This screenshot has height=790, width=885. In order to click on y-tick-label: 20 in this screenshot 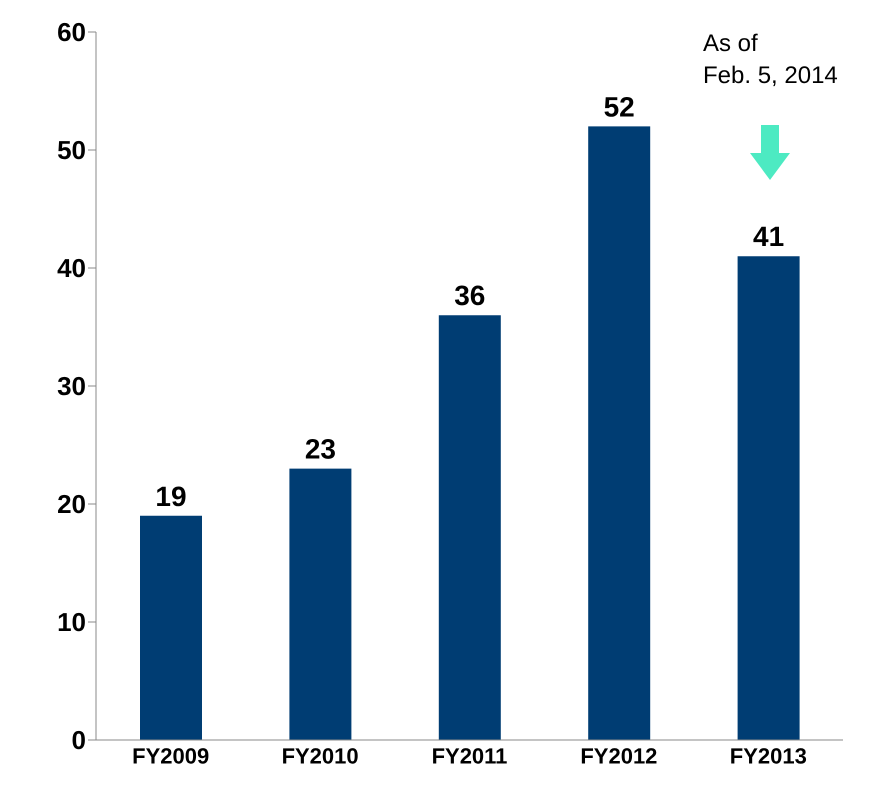, I will do `click(71, 504)`.